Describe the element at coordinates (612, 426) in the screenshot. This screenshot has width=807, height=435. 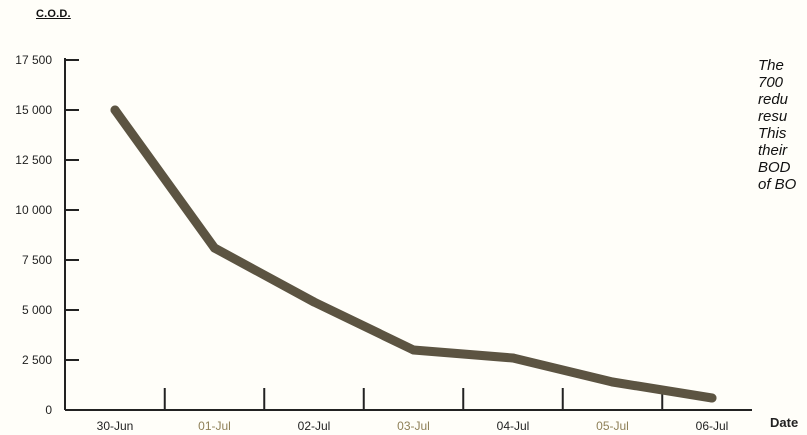
I see `x-tick-label-5: 05-Jul` at that location.